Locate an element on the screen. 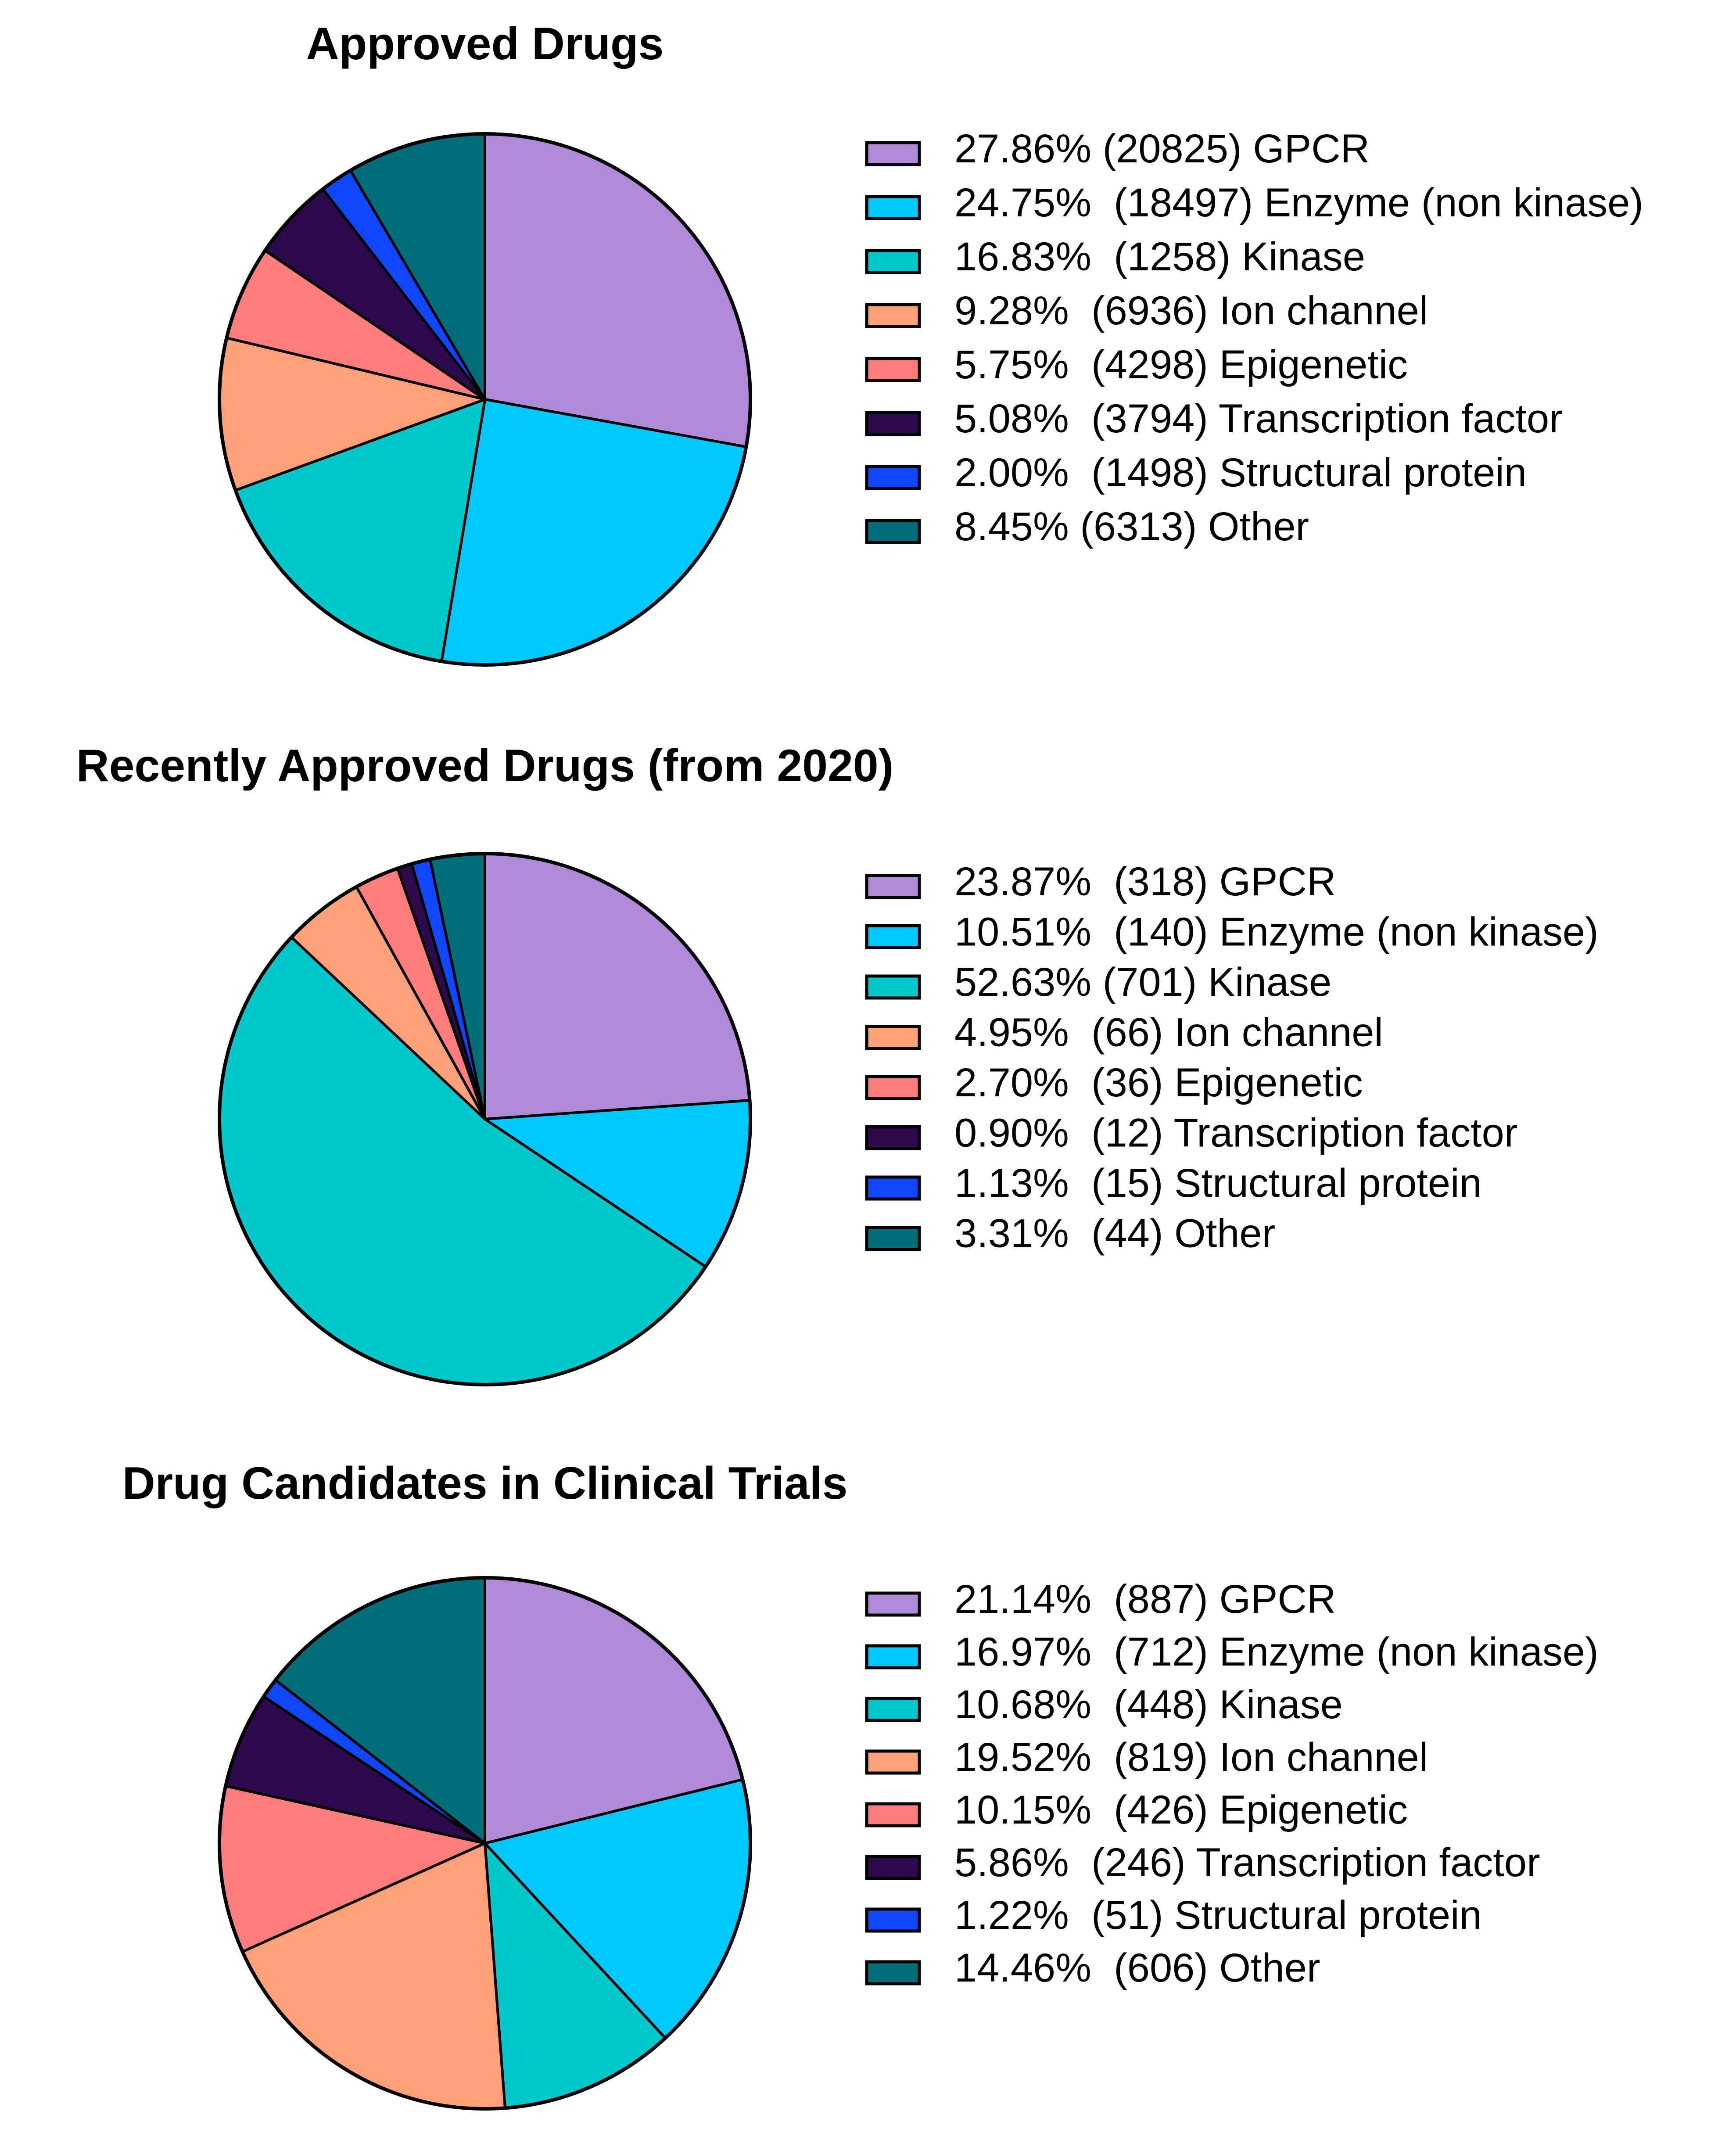  legend-item-kinase: 52.63% (701) Kinase is located at coordinates (1098, 982).